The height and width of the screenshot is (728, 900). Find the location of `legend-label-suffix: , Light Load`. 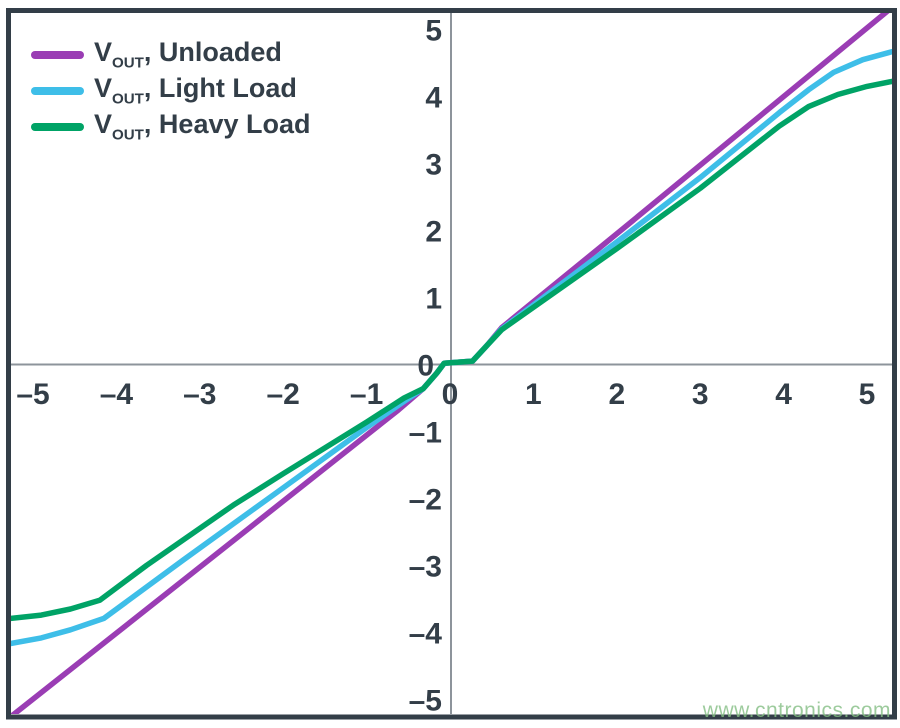

legend-label-suffix: , Light Load is located at coordinates (220, 88).